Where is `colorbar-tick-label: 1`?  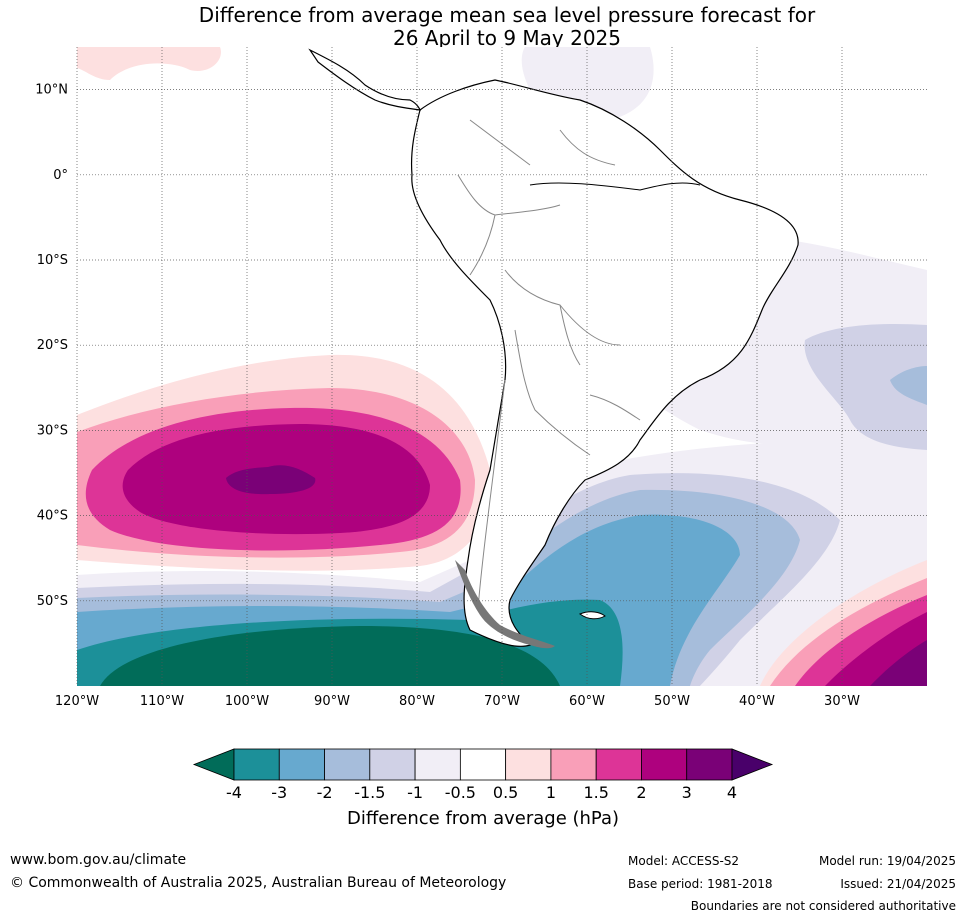 colorbar-tick-label: 1 is located at coordinates (551, 792).